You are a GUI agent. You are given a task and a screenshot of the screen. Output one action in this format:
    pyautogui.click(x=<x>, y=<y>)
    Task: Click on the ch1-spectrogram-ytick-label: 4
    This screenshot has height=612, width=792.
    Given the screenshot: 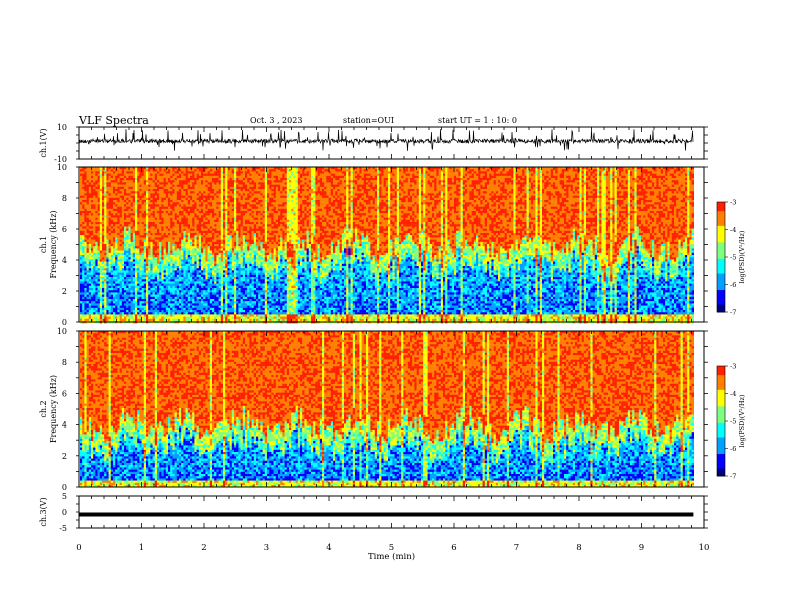 What is the action you would take?
    pyautogui.click(x=64, y=260)
    